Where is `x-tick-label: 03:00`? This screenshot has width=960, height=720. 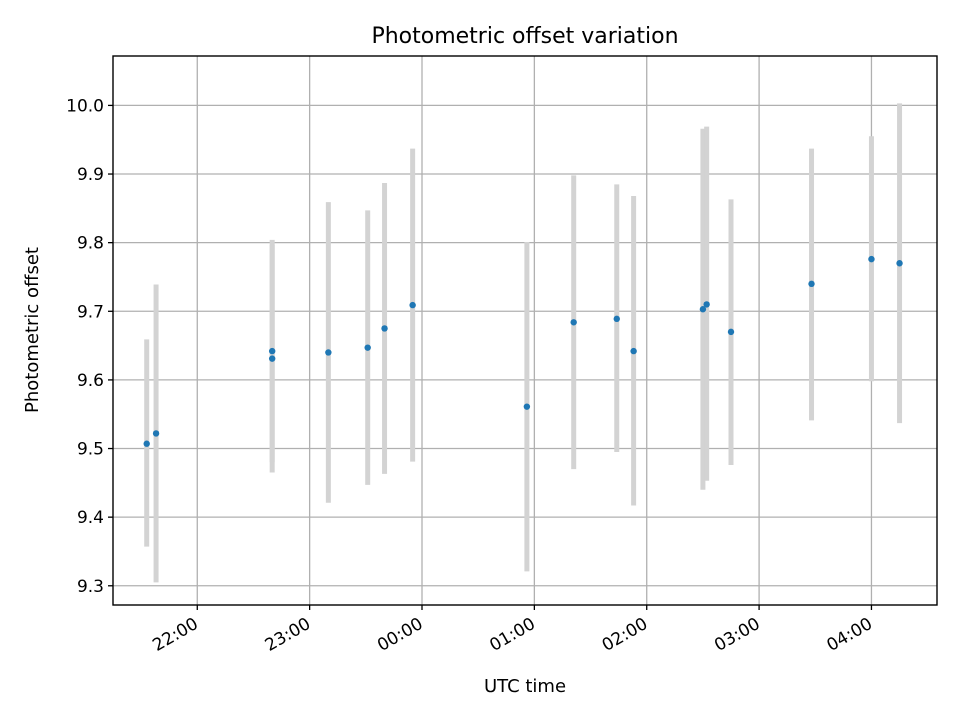
x-tick-label: 03:00 is located at coordinates (737, 635).